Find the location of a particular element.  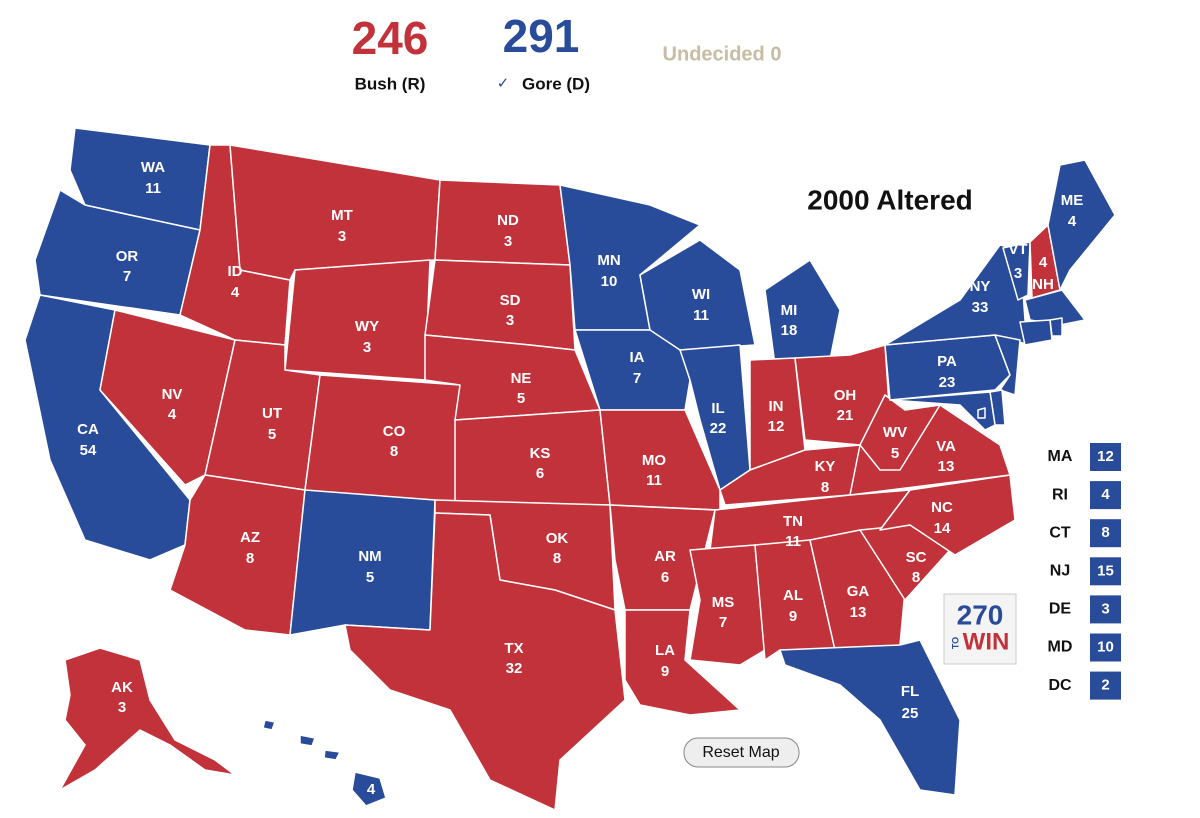

state-abbr: NC is located at coordinates (942, 507).